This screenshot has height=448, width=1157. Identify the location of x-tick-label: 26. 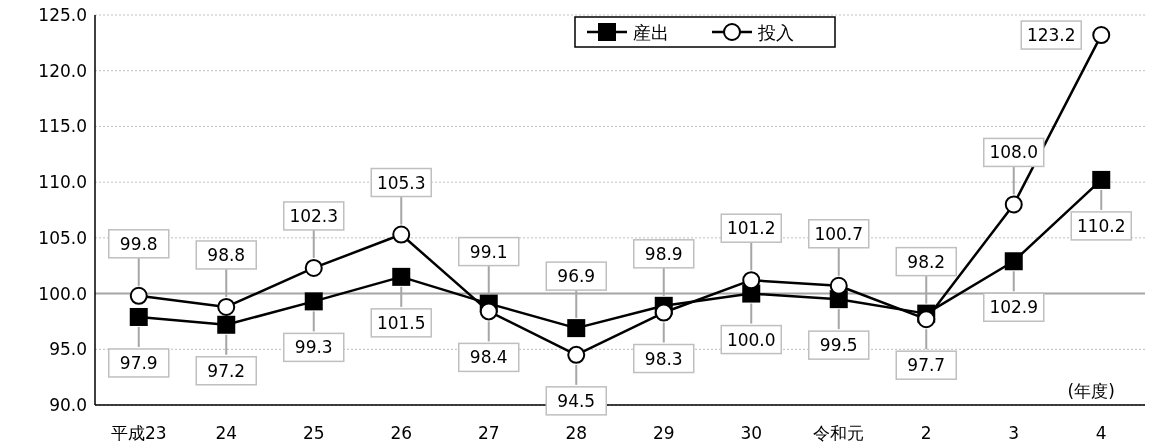
(401, 433).